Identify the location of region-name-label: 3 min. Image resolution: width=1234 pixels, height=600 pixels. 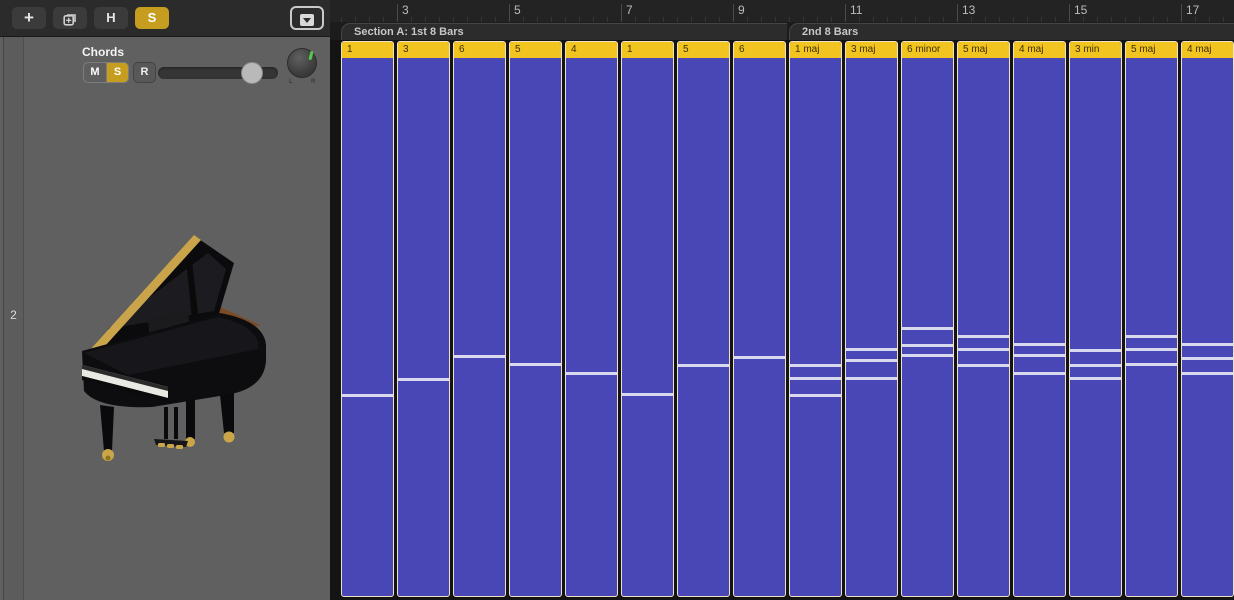
(1095, 50).